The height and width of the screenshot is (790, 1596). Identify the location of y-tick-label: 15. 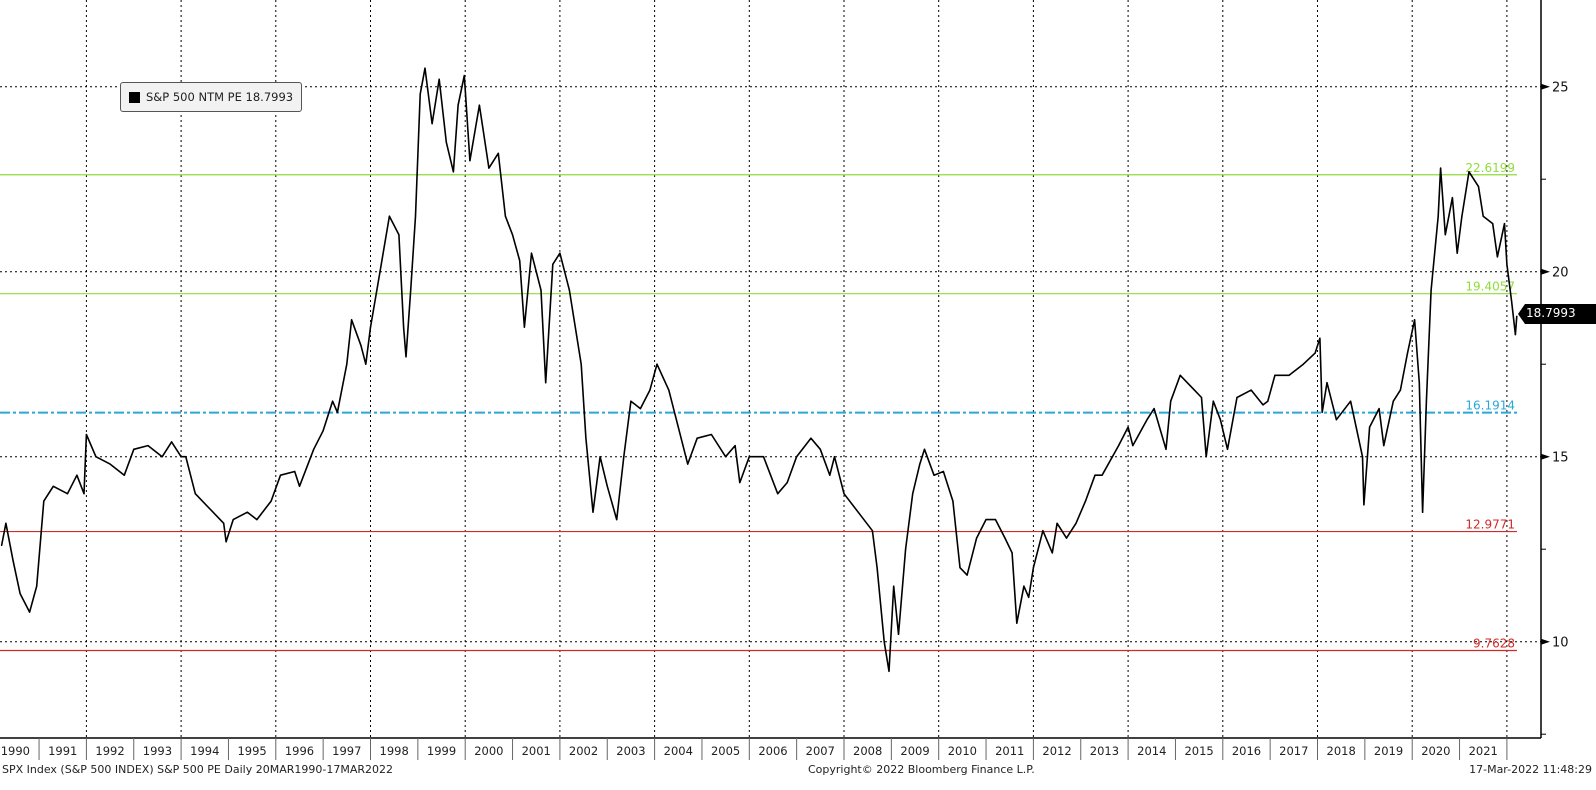
(1560, 458).